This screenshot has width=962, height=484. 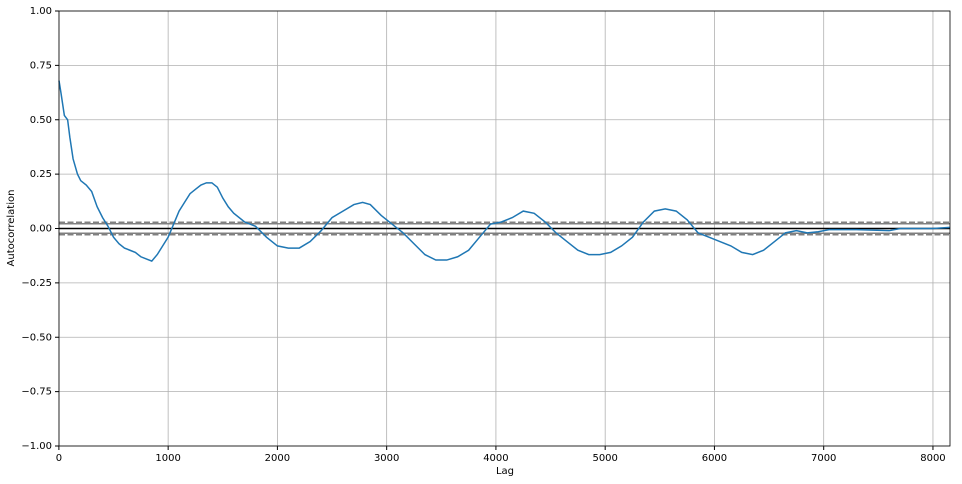 I want to click on x-tick-label: 6000, so click(x=714, y=458).